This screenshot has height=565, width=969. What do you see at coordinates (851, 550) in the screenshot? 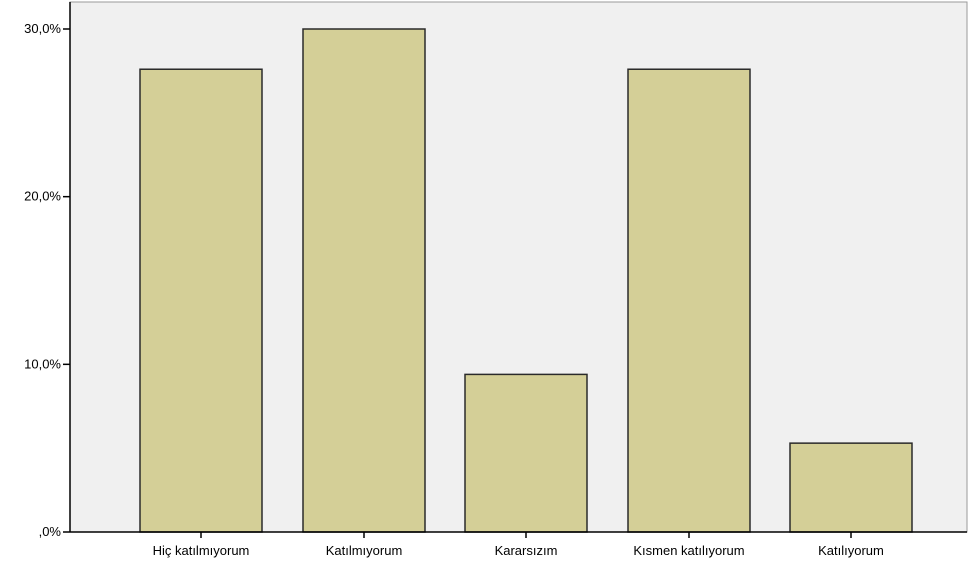
I see `x-tick-label: Katılıyorum` at bounding box center [851, 550].